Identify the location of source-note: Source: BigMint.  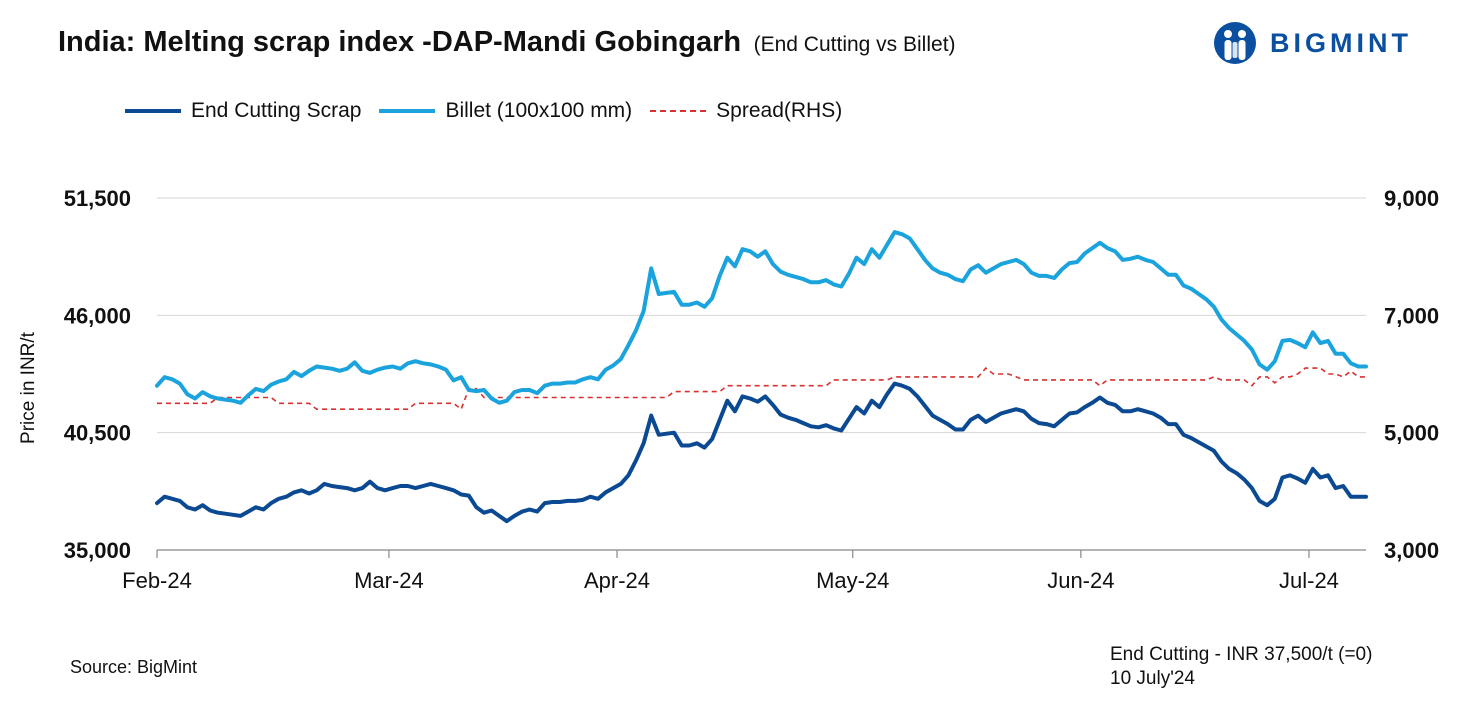
(134, 667).